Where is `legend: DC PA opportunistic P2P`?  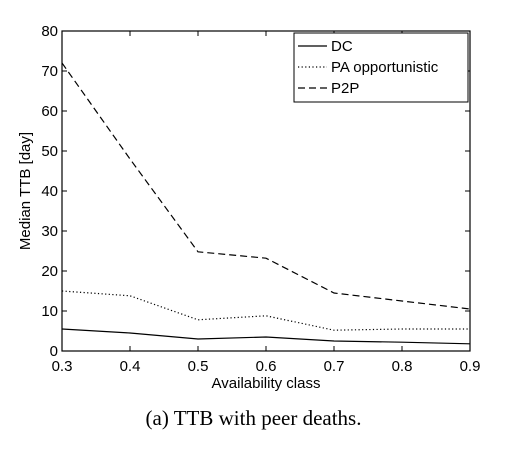
legend: DC PA opportunistic P2P is located at coordinates (381, 67).